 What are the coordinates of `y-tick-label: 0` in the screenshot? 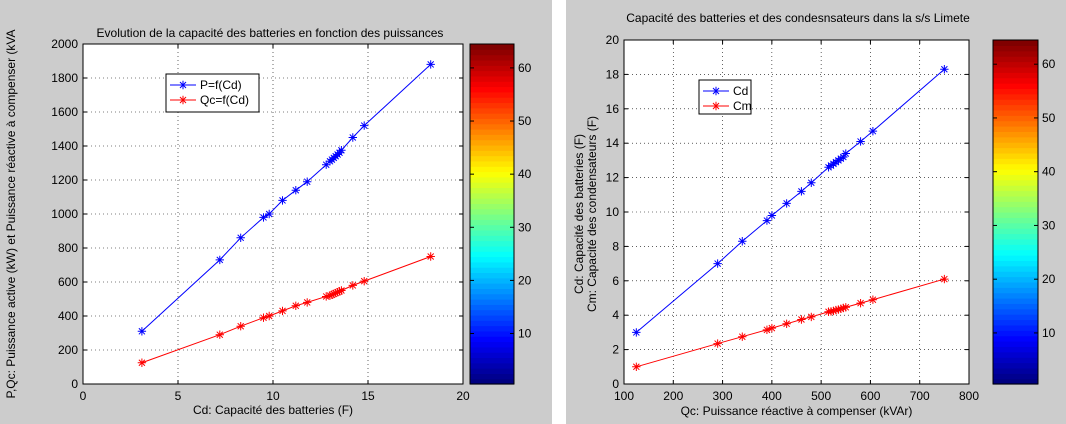 It's located at (74, 384).